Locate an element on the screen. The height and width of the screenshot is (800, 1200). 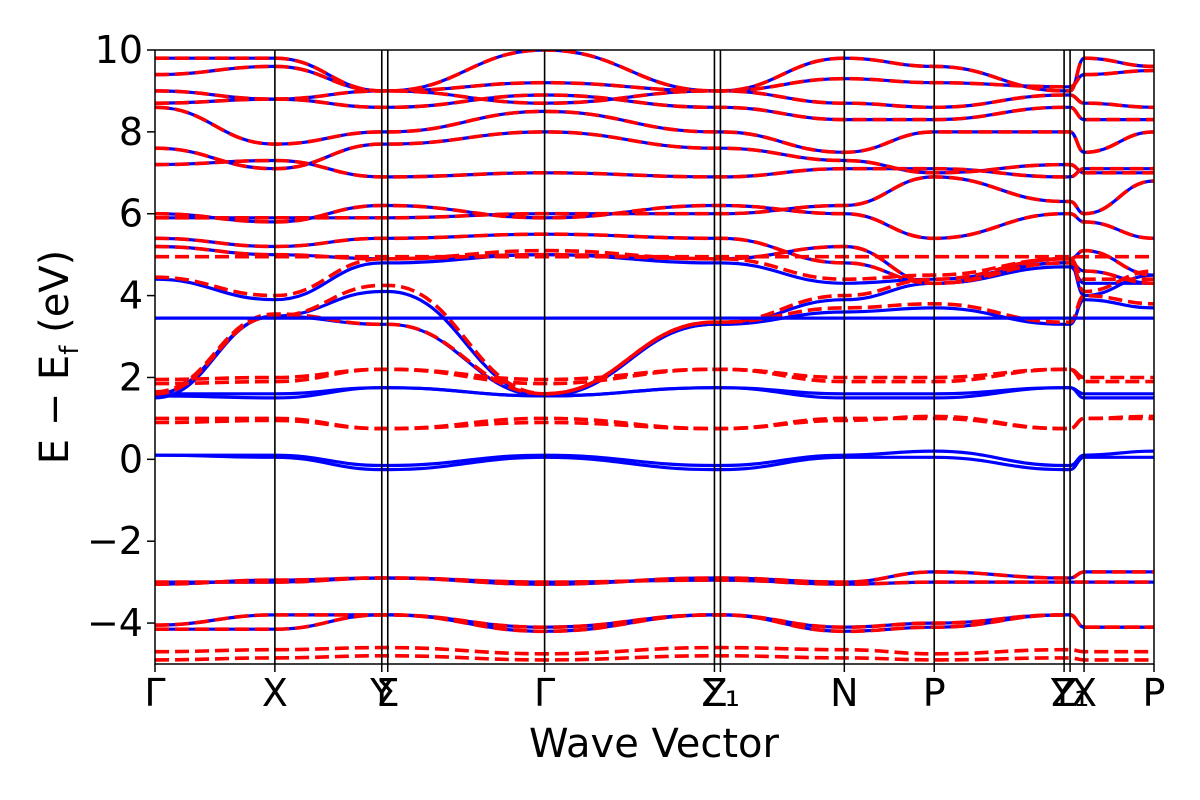
y-tick-label: 0 is located at coordinates (131, 459).